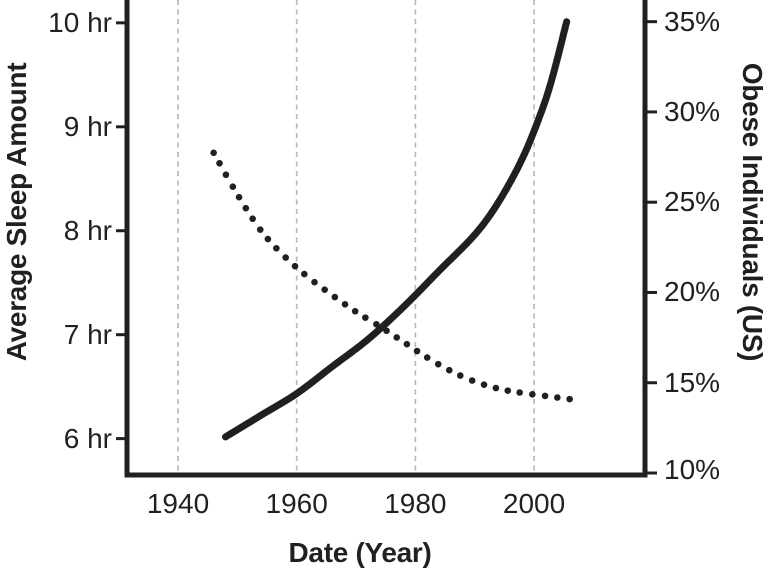 This screenshot has width=773, height=572. Describe the element at coordinates (80, 22) in the screenshot. I see `y-left-tick-label: 10 hr` at that location.